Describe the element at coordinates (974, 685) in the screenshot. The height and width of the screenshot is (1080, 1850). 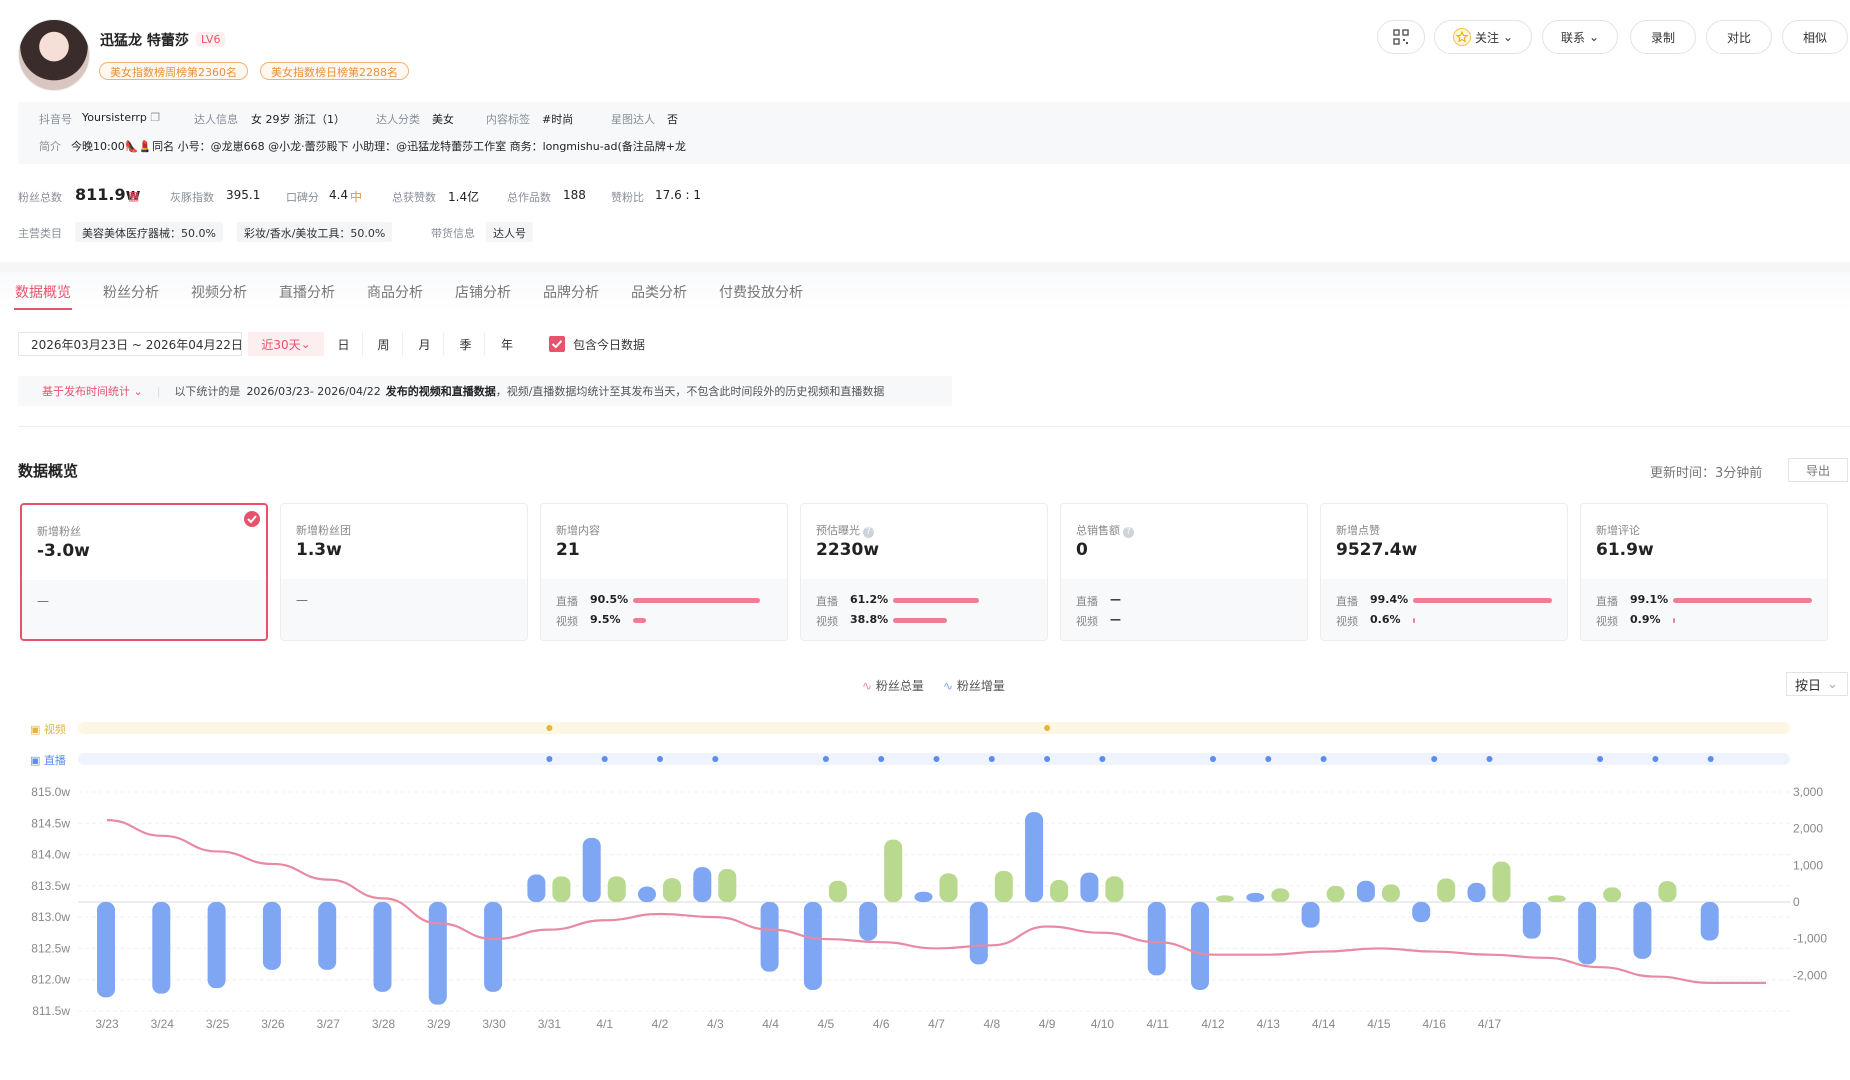
I see `legend-delta: ∿ 粉丝增量` at that location.